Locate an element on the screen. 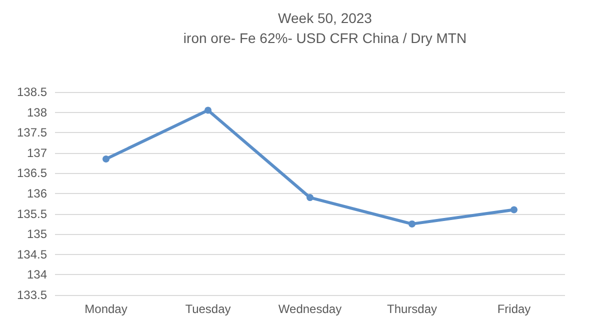 The height and width of the screenshot is (329, 600). y-tick-label: 134.5 is located at coordinates (32, 254).